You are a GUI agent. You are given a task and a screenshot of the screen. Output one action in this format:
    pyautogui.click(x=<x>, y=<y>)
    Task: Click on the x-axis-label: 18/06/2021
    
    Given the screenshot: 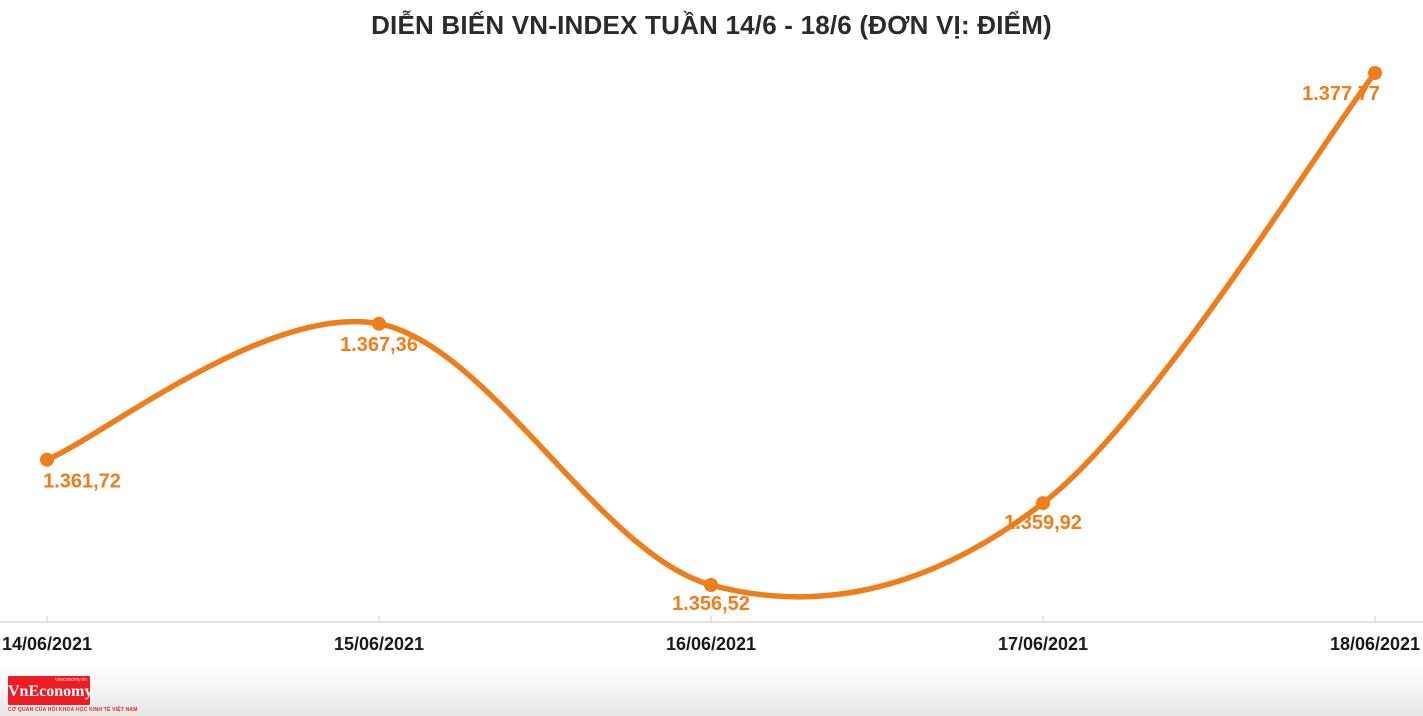 What is the action you would take?
    pyautogui.click(x=1375, y=644)
    